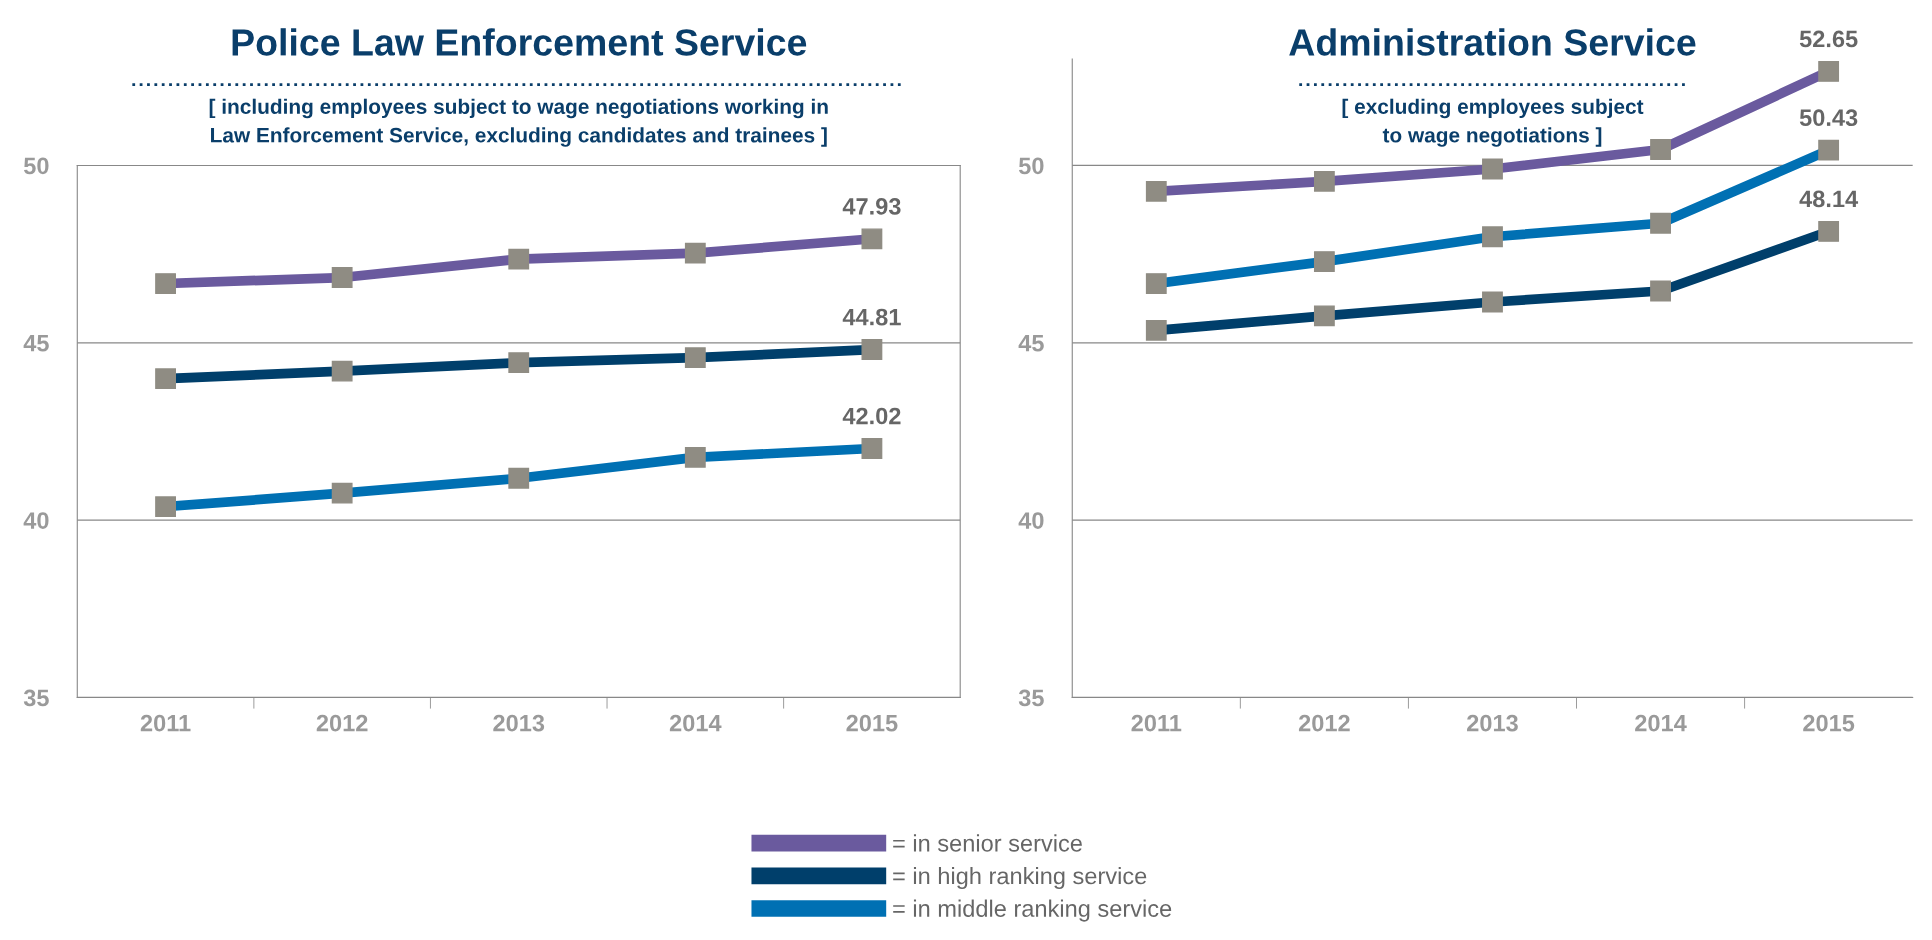  Describe the element at coordinates (1829, 199) in the screenshot. I see `data-label: 48.14` at that location.